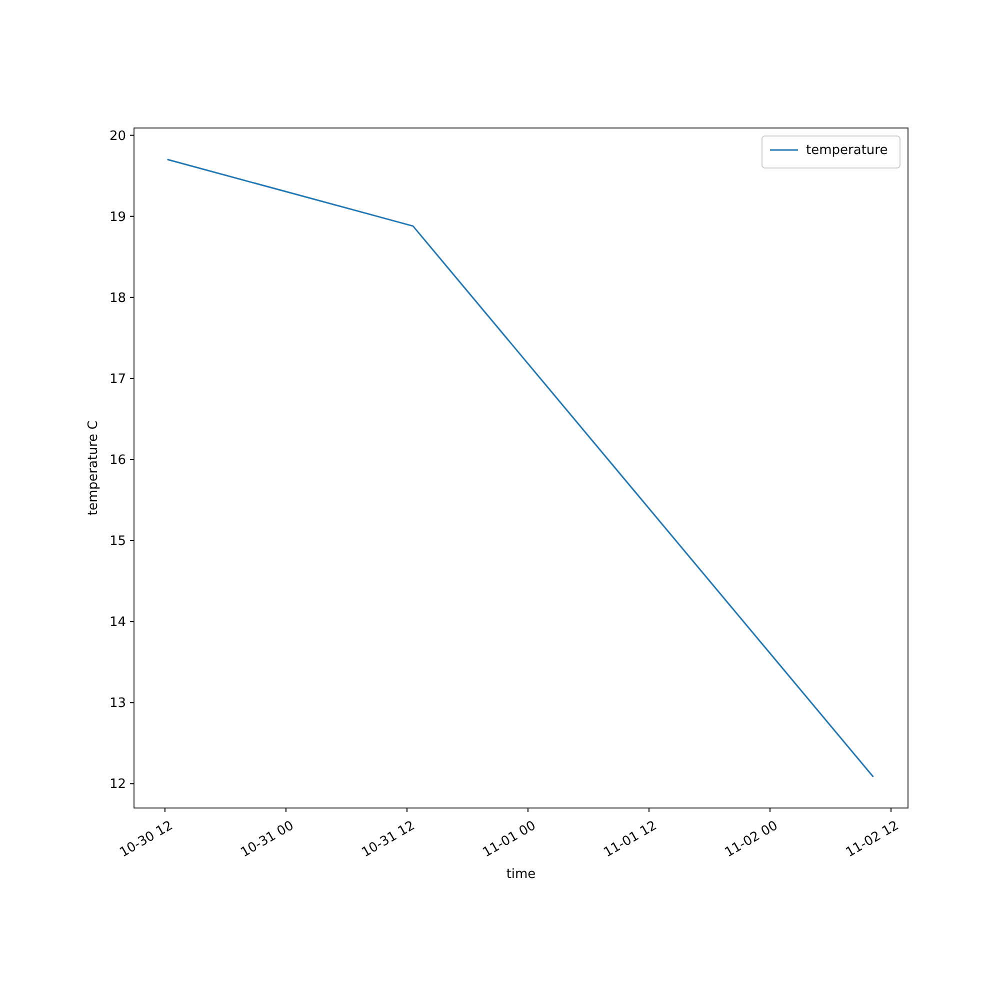 The image size is (1000, 1000). I want to click on y-tick-label: 17, so click(117, 379).